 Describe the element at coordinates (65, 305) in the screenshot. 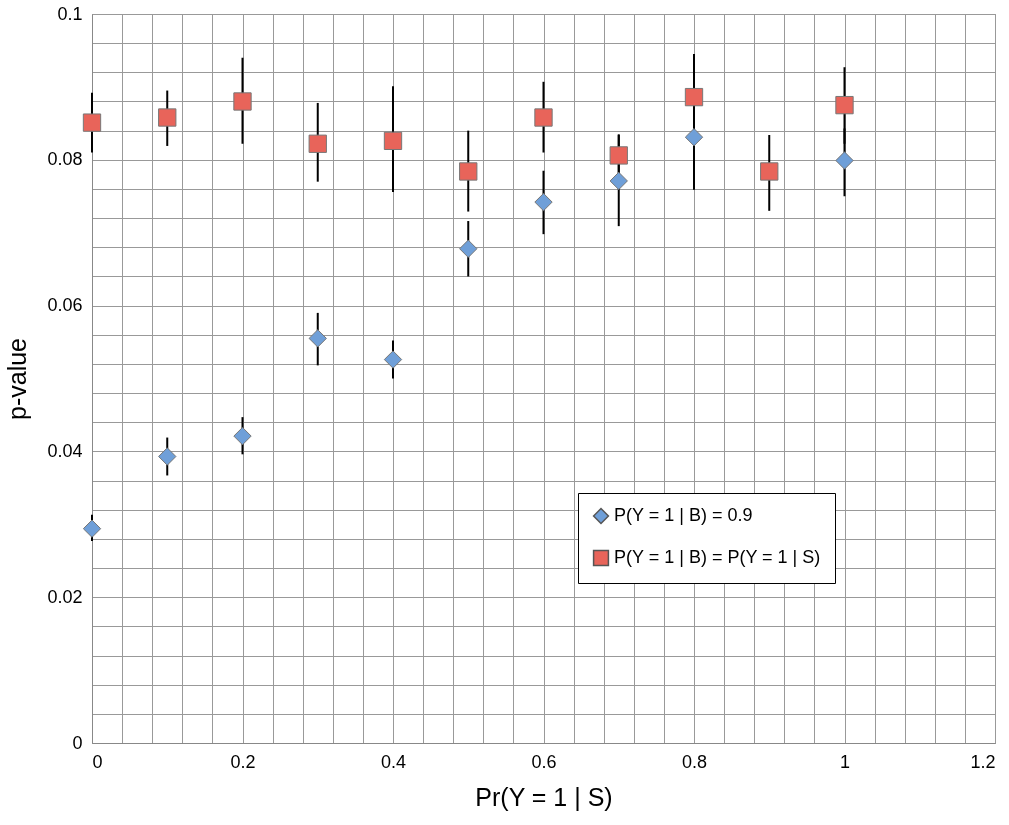

I see `y-tick-label: 0.06` at that location.